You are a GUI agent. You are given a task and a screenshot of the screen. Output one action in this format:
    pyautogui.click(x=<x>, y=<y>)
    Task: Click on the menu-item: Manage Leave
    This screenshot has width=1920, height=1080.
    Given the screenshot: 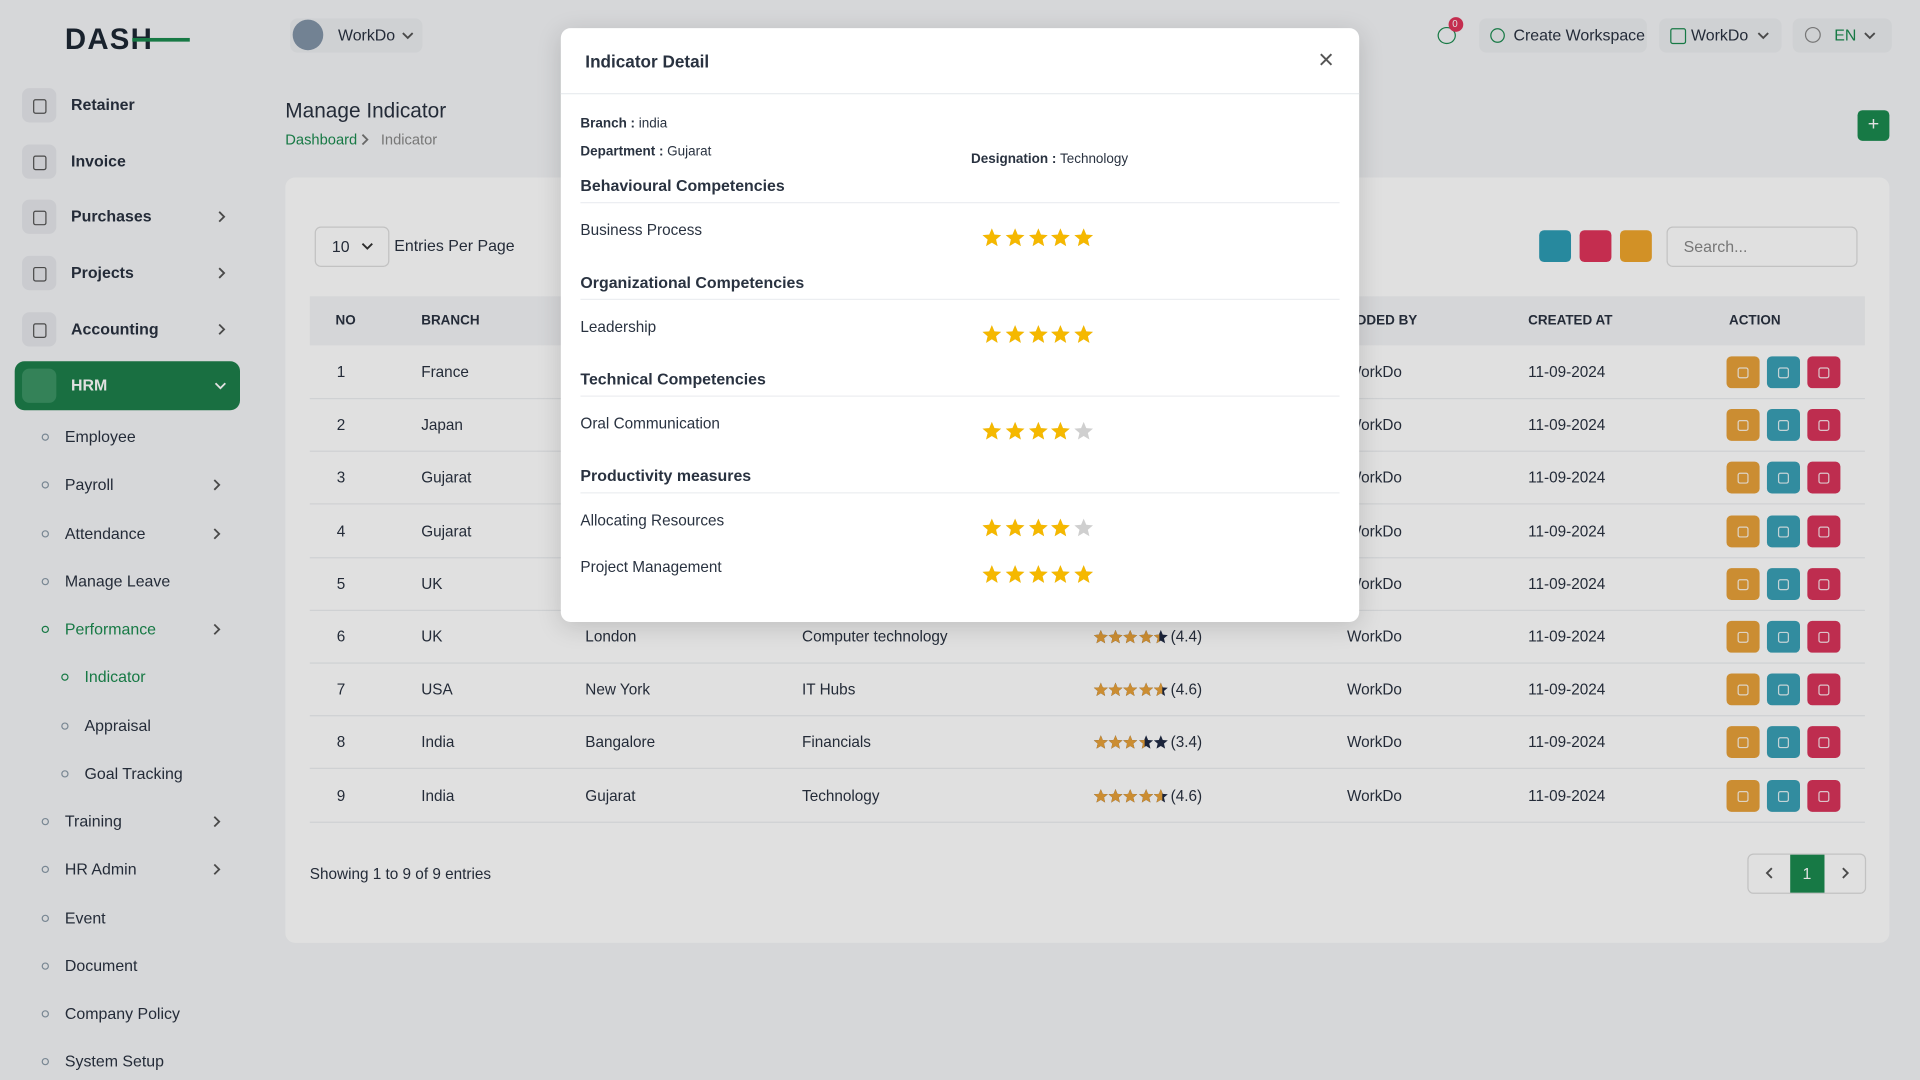 What is the action you would take?
    pyautogui.click(x=117, y=580)
    